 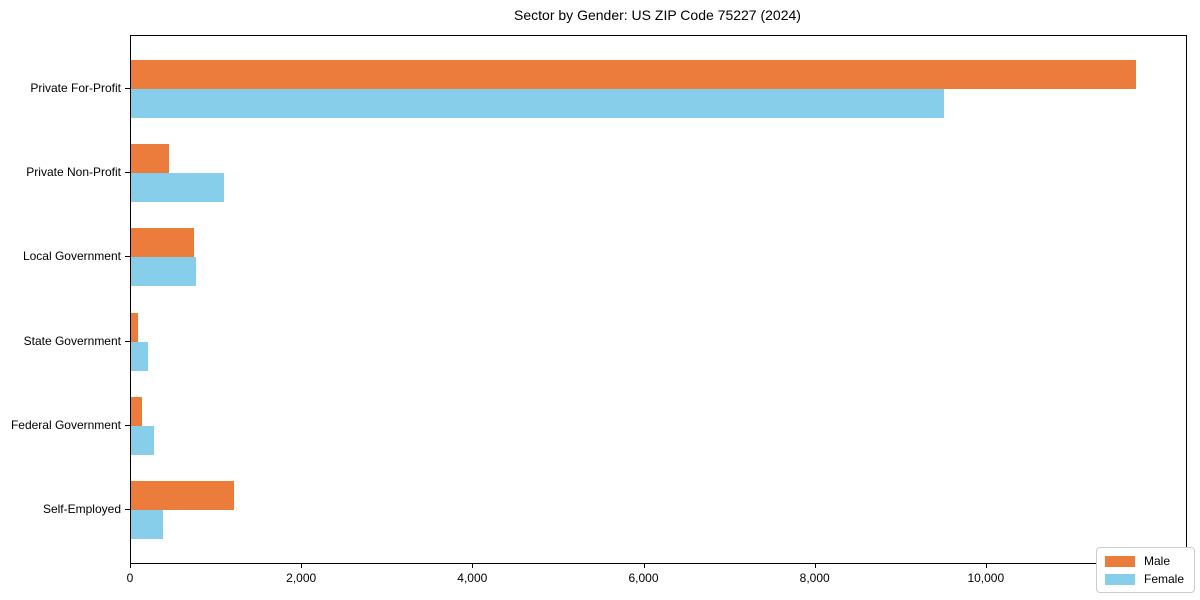 I want to click on y-axis-label: Federal Government, so click(x=65, y=424).